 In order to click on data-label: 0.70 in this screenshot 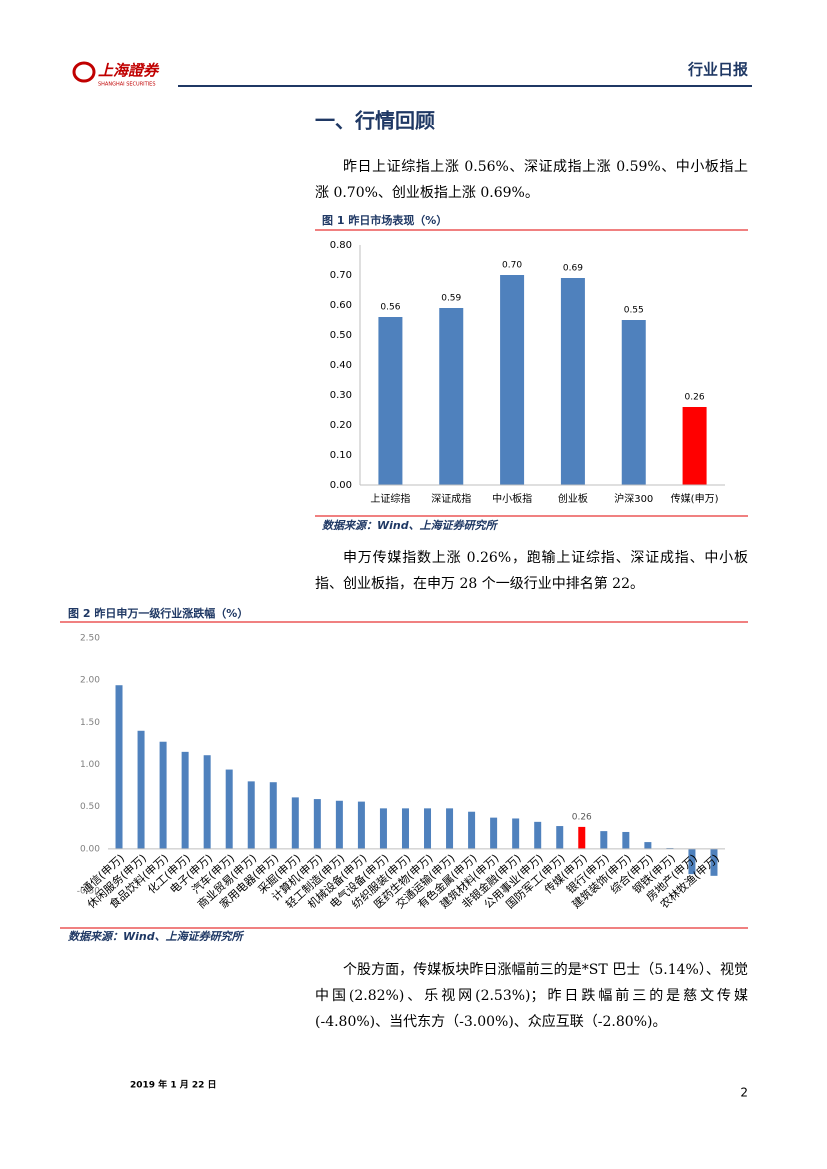, I will do `click(512, 266)`.